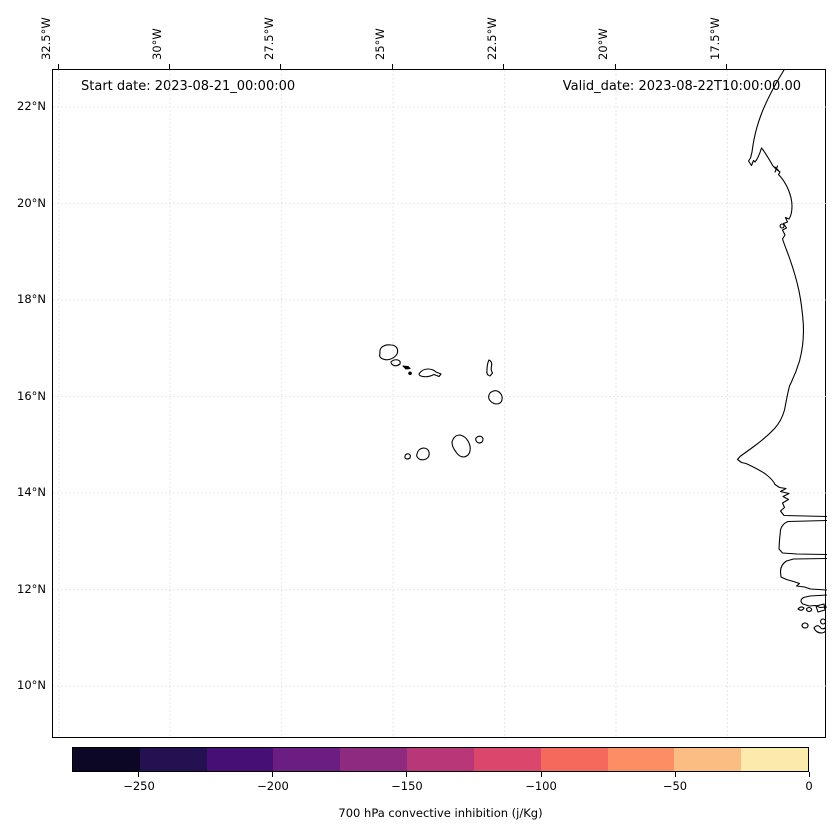 This screenshot has width=837, height=836. What do you see at coordinates (273, 786) in the screenshot?
I see `colorbar-tick-label: −200` at bounding box center [273, 786].